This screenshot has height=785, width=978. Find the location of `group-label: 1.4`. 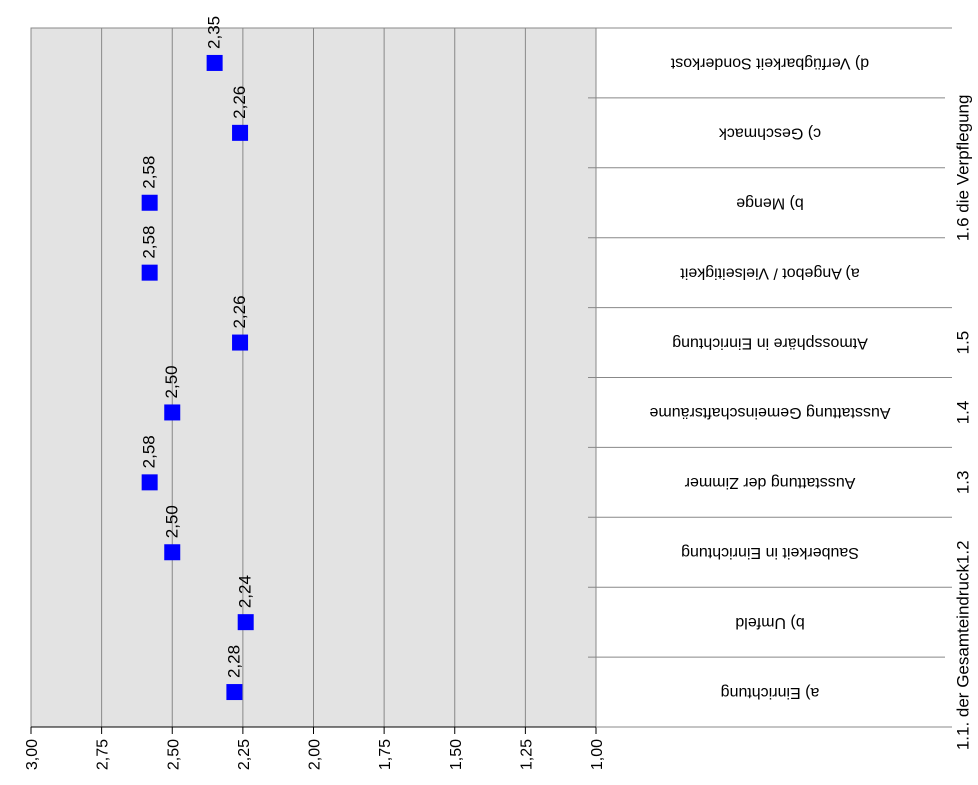

group-label: 1.4 is located at coordinates (962, 413).